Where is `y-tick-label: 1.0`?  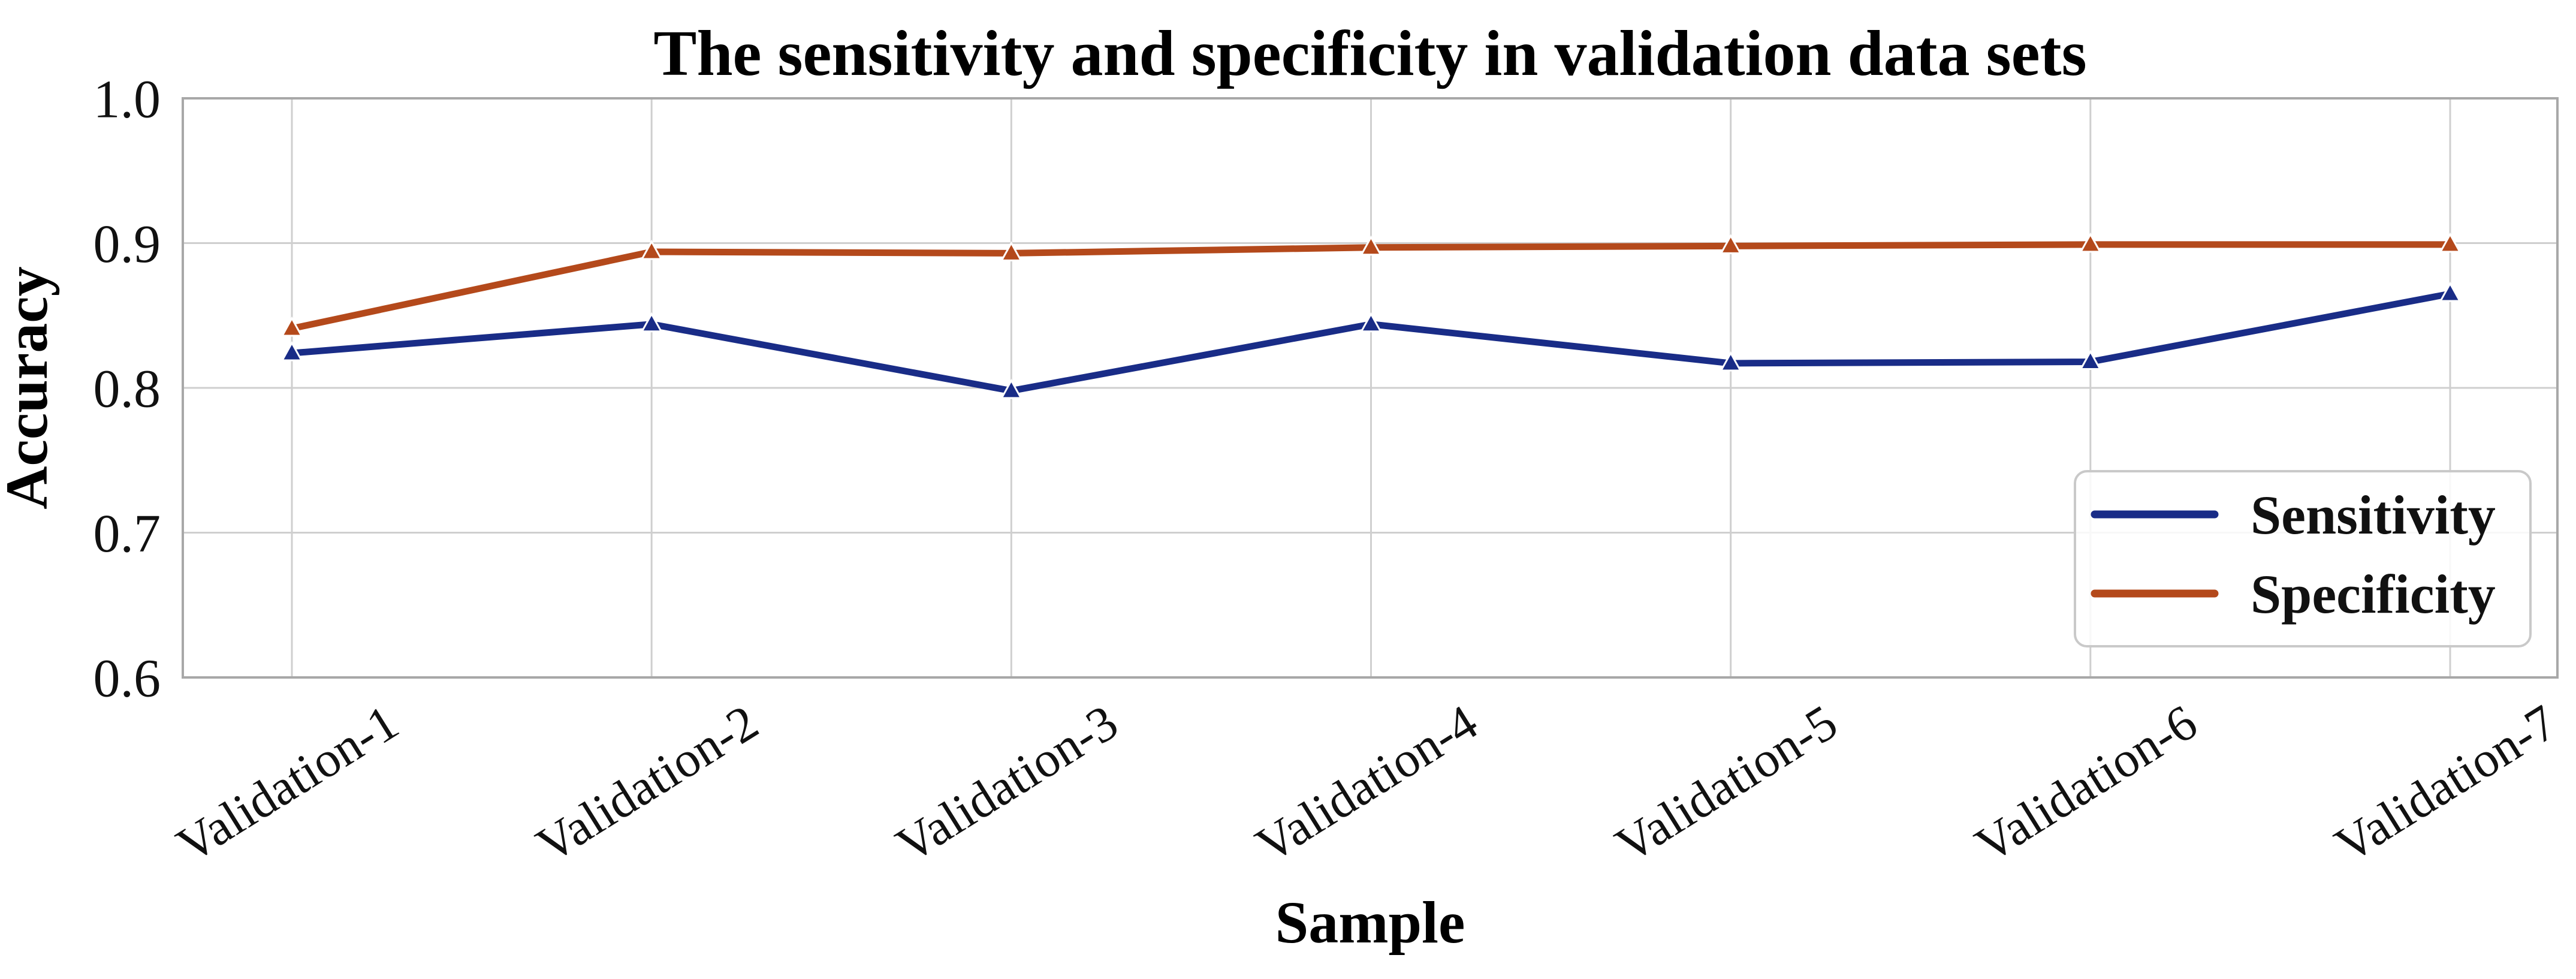 y-tick-label: 1.0 is located at coordinates (127, 99).